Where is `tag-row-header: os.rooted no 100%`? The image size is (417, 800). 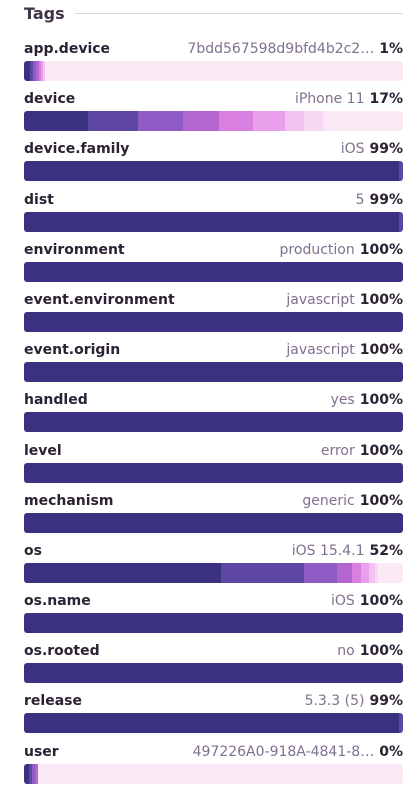
tag-row-header: os.rooted no 100% is located at coordinates (213, 651).